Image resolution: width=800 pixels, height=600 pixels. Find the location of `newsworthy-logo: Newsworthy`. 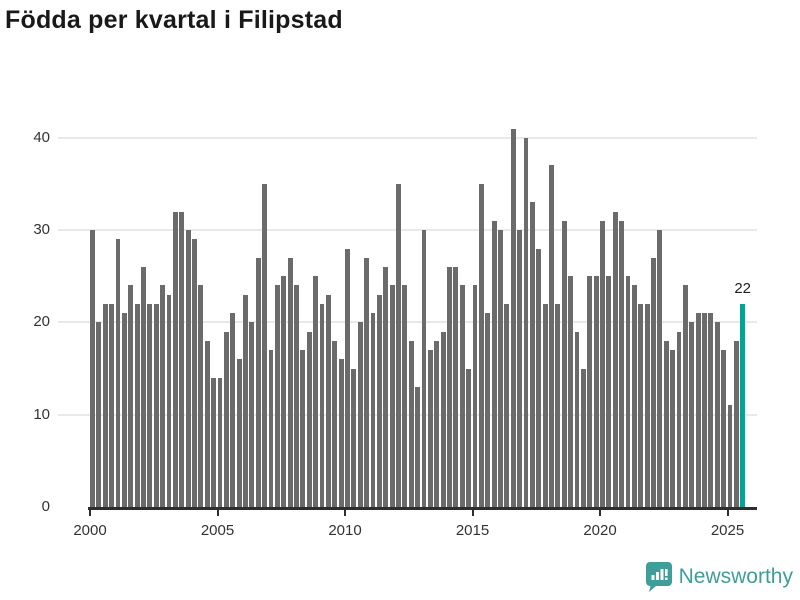

newsworthy-logo: Newsworthy is located at coordinates (719, 577).